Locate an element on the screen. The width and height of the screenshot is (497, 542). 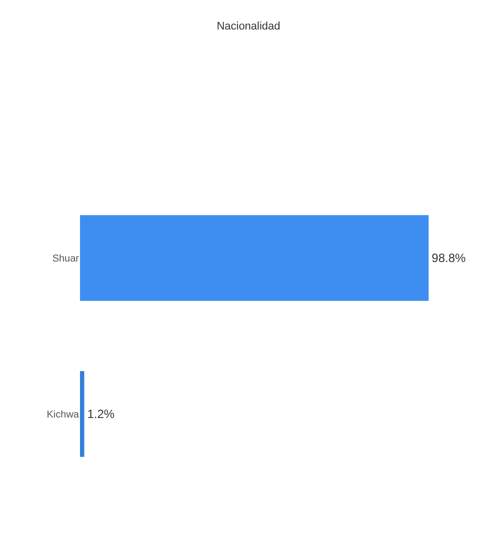
y-tick-label: Shuar is located at coordinates (66, 259).